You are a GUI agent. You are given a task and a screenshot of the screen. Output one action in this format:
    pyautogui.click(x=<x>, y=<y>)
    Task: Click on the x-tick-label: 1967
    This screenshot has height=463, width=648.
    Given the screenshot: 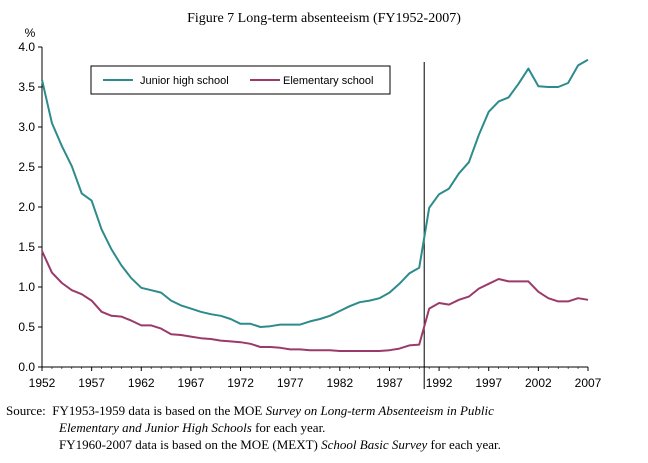 What is the action you would take?
    pyautogui.click(x=191, y=383)
    